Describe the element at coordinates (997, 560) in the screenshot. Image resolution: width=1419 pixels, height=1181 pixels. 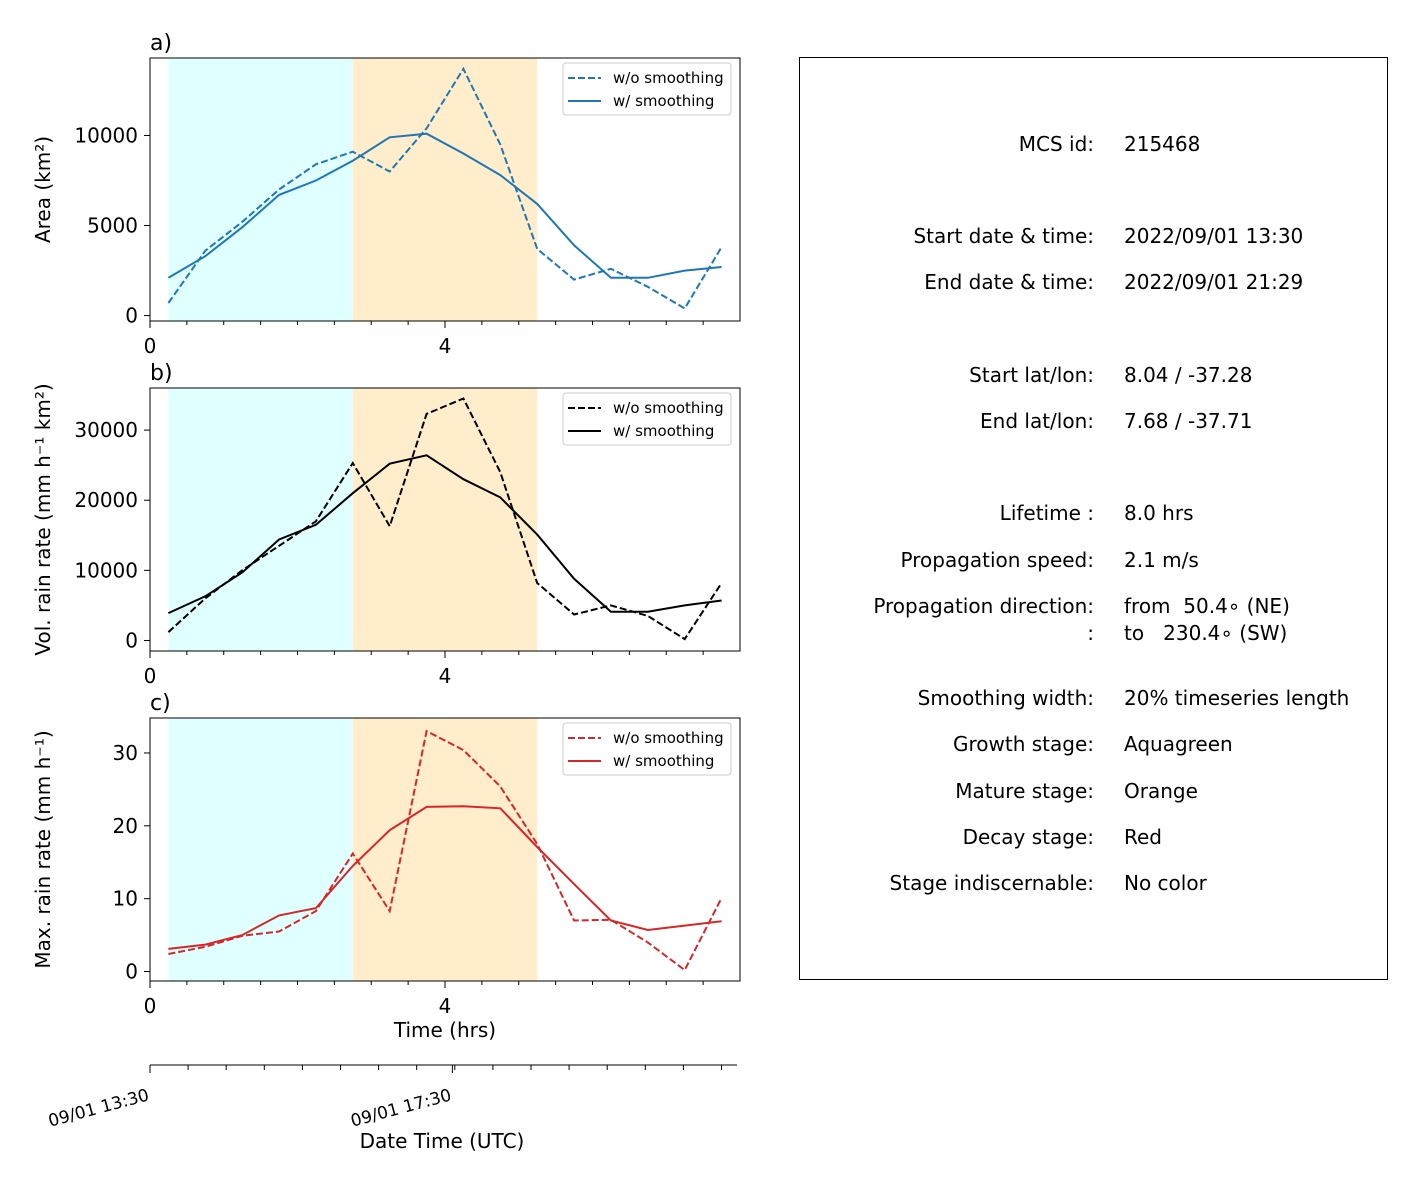
I see `info-label: Propagation speed:` at that location.